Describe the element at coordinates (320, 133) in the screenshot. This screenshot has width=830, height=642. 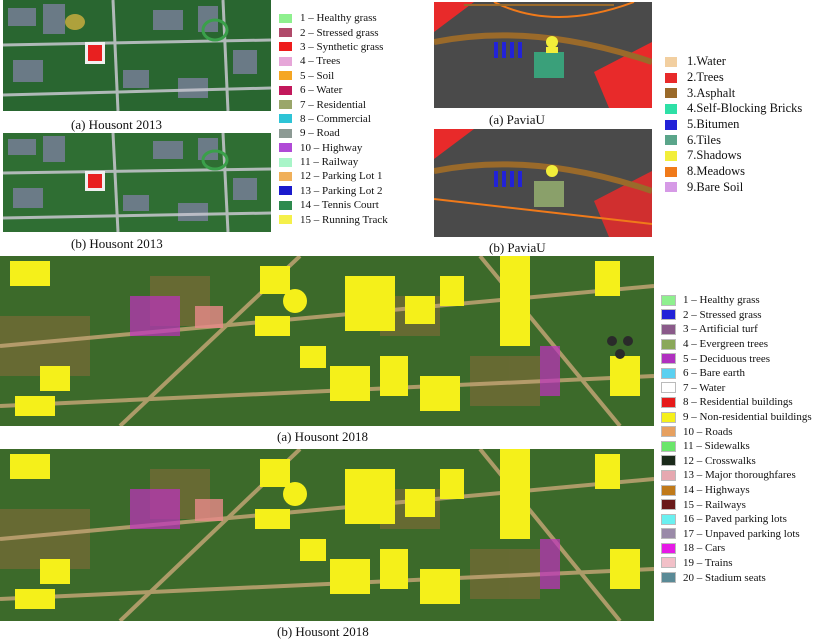
I see `legend-label: 9 – Road` at that location.